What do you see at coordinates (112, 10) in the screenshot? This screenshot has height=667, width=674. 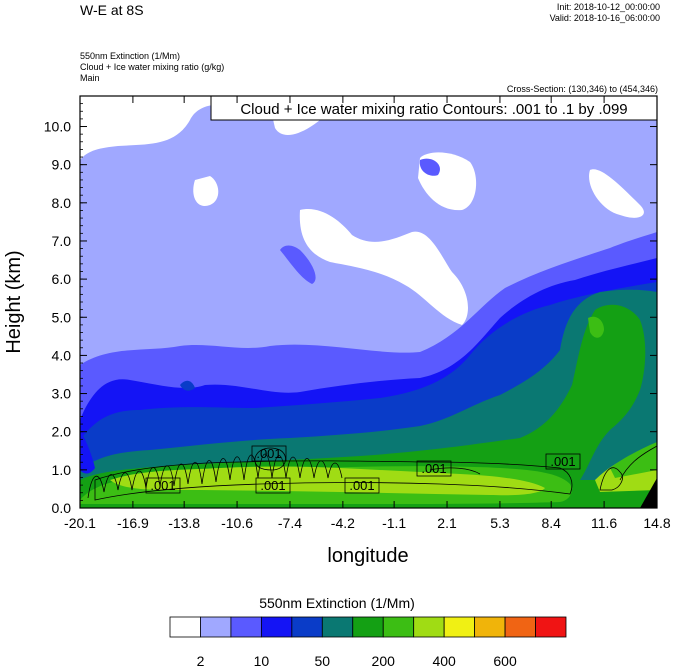 I see `plot-title: W-E at 8S` at bounding box center [112, 10].